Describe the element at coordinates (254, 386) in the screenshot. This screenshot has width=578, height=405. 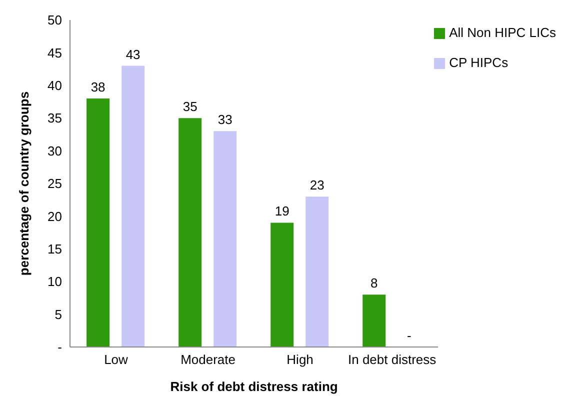
I see `x-axis-title: Risk of debt distress rating` at that location.